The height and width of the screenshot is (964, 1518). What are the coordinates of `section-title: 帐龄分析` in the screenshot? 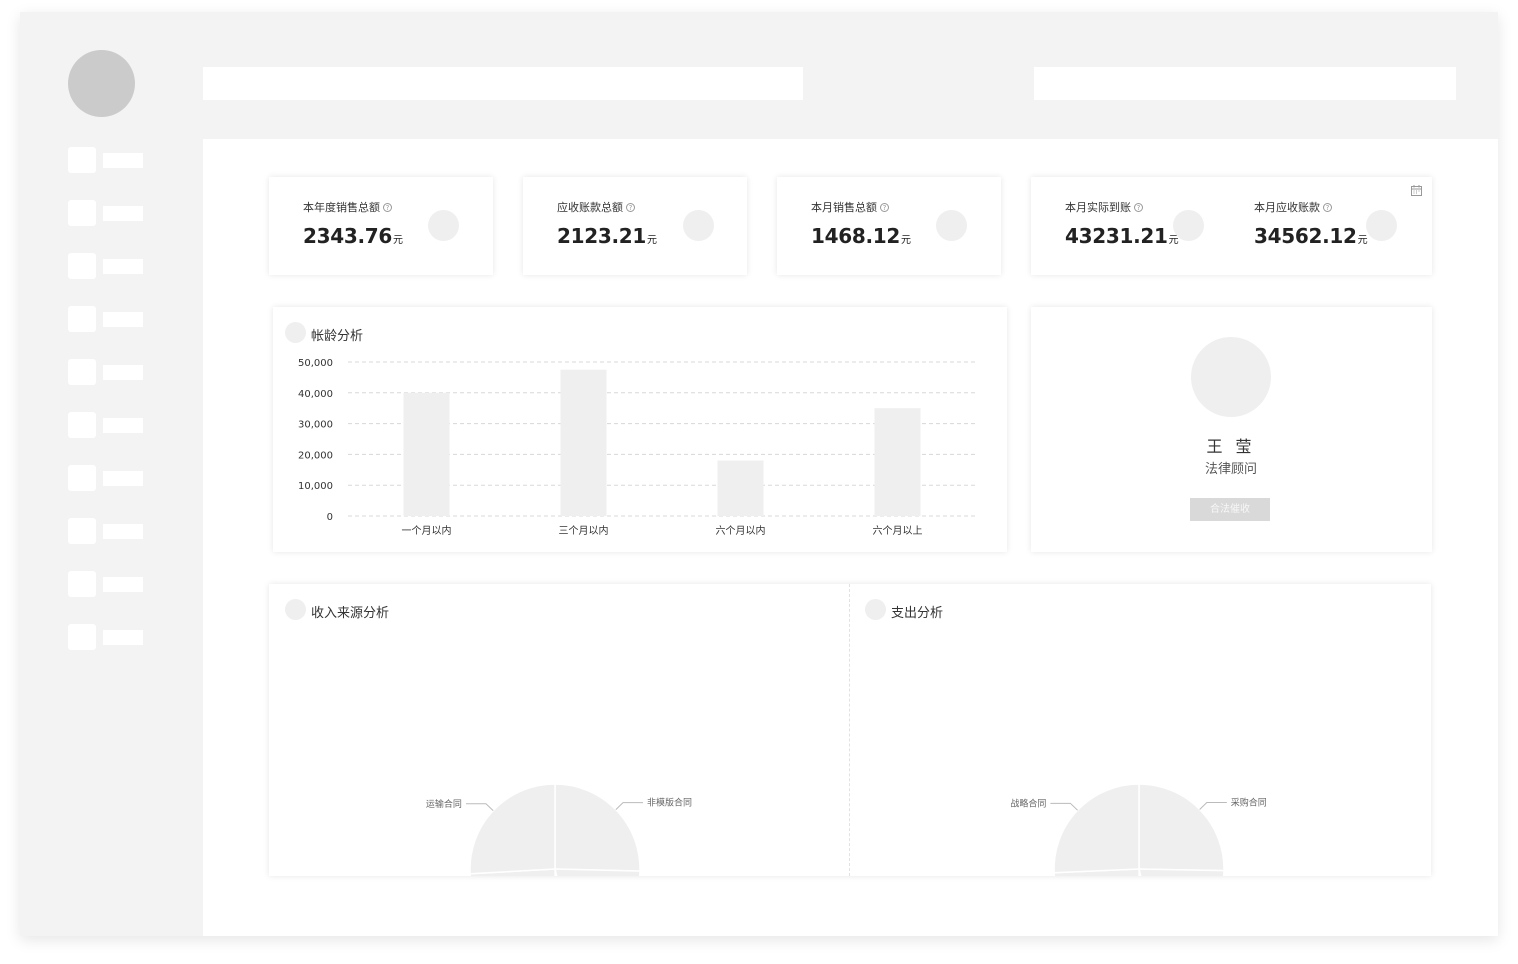 It's located at (337, 336).